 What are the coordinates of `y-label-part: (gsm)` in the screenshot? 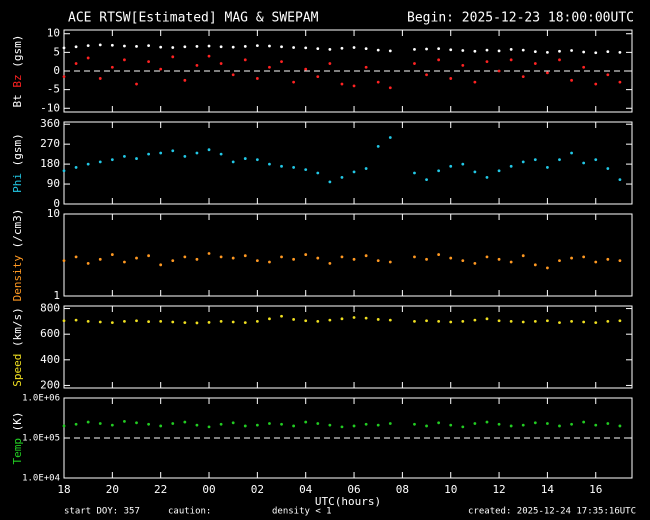 It's located at (17, 149).